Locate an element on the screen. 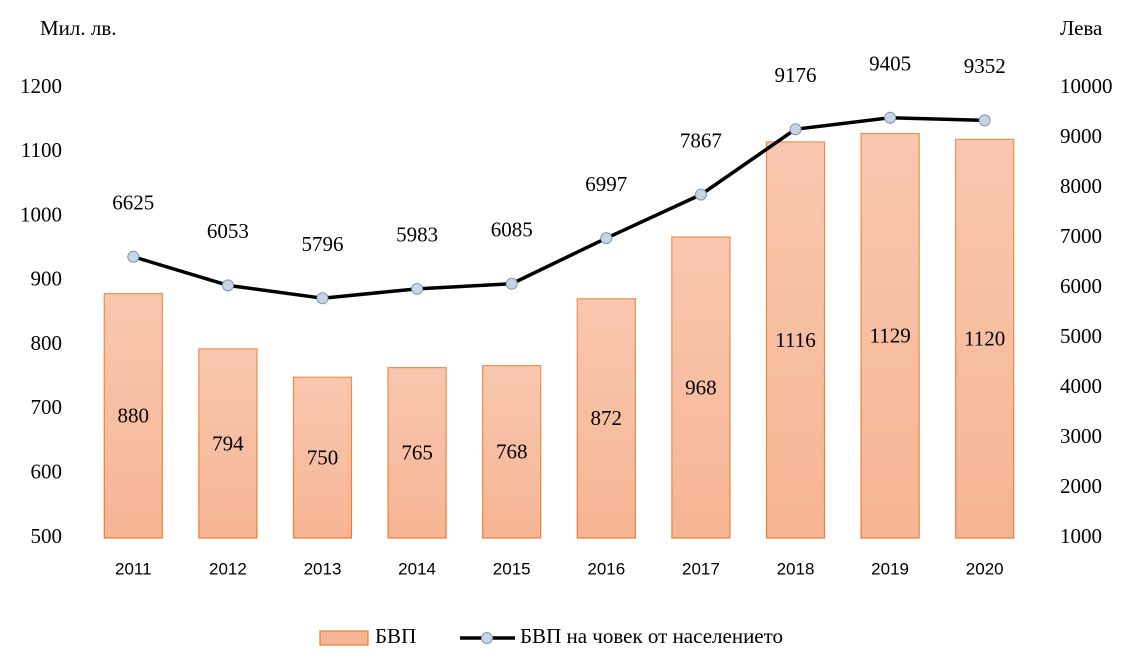 This screenshot has height=651, width=1127. y-tick-label: 1100 is located at coordinates (41, 150).